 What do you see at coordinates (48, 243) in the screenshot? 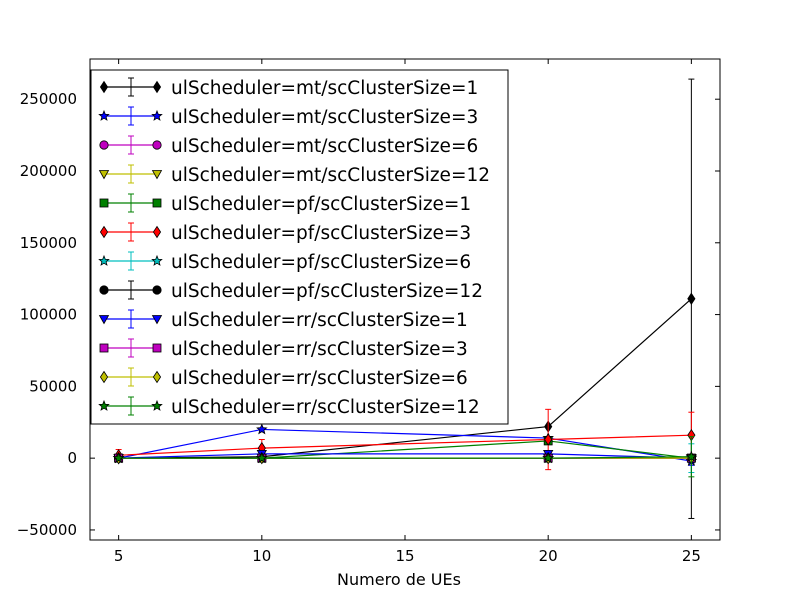
I see `y-tick-label: 150000` at bounding box center [48, 243].